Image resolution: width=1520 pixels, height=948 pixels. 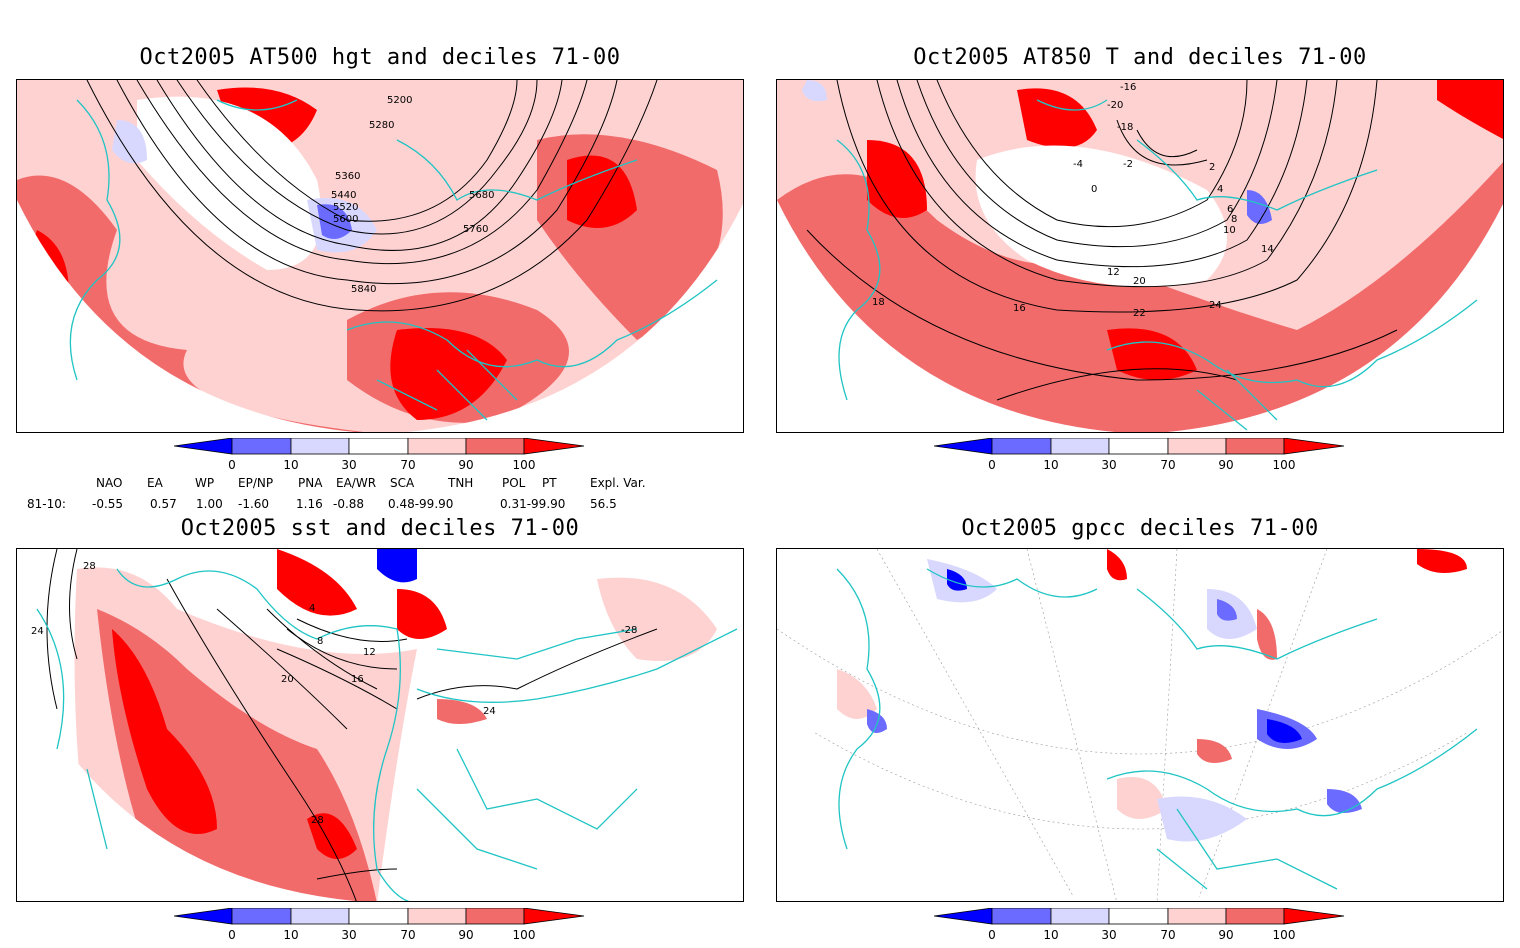 I want to click on colorbar-panel-1: 0 10 30 70 90 100, so click(x=383, y=457).